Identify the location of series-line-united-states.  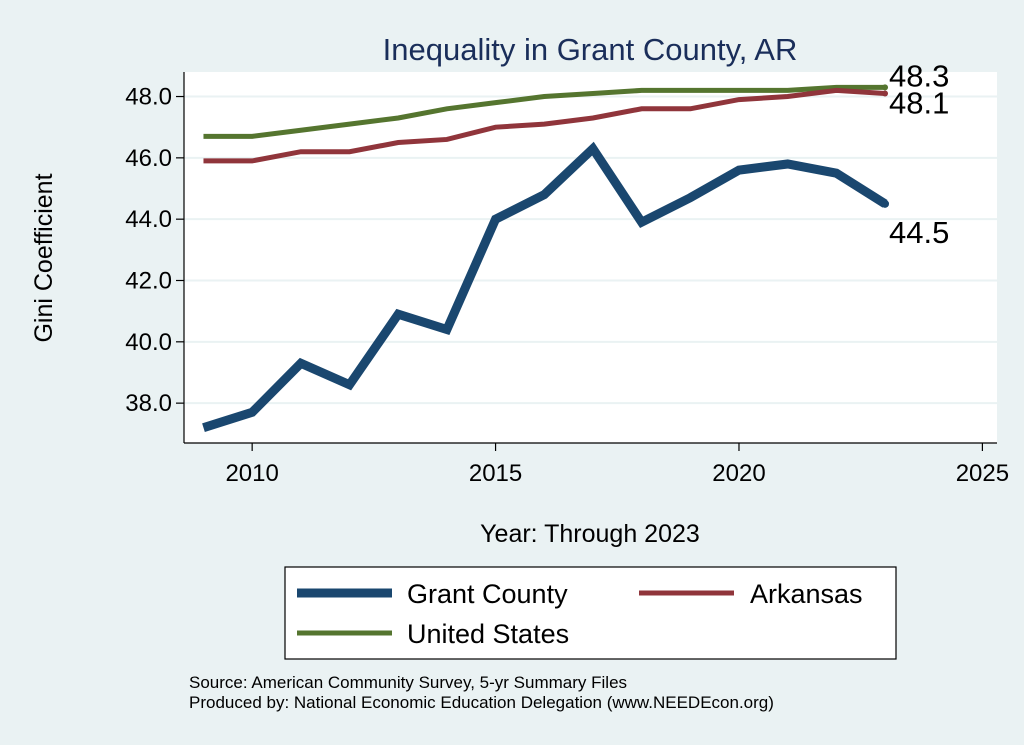
(544, 111).